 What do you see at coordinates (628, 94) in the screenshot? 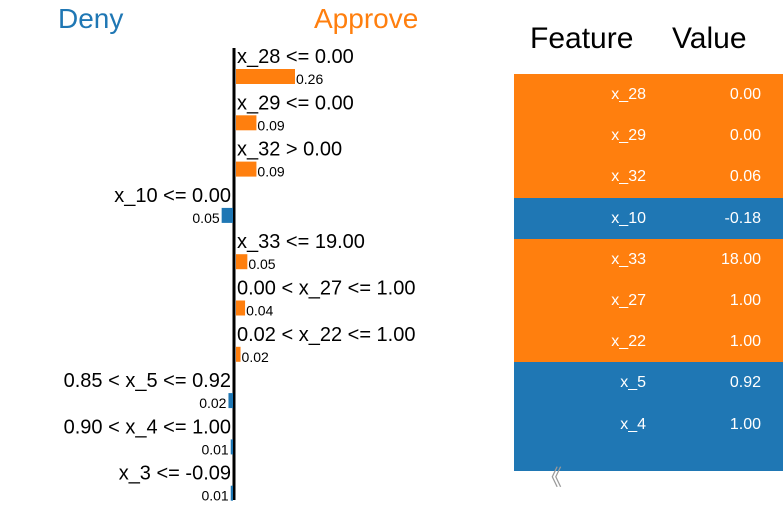
I see `table-cell-feature: x_28` at bounding box center [628, 94].